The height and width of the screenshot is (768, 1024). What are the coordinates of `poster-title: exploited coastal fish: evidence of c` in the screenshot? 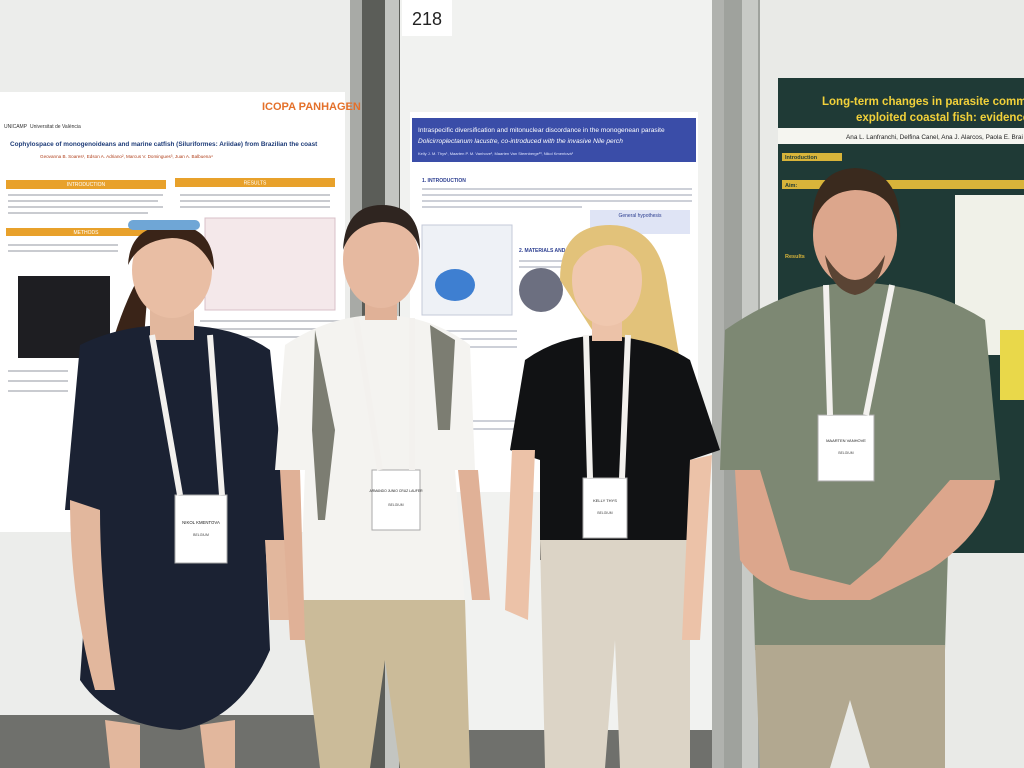 It's located at (940, 118).